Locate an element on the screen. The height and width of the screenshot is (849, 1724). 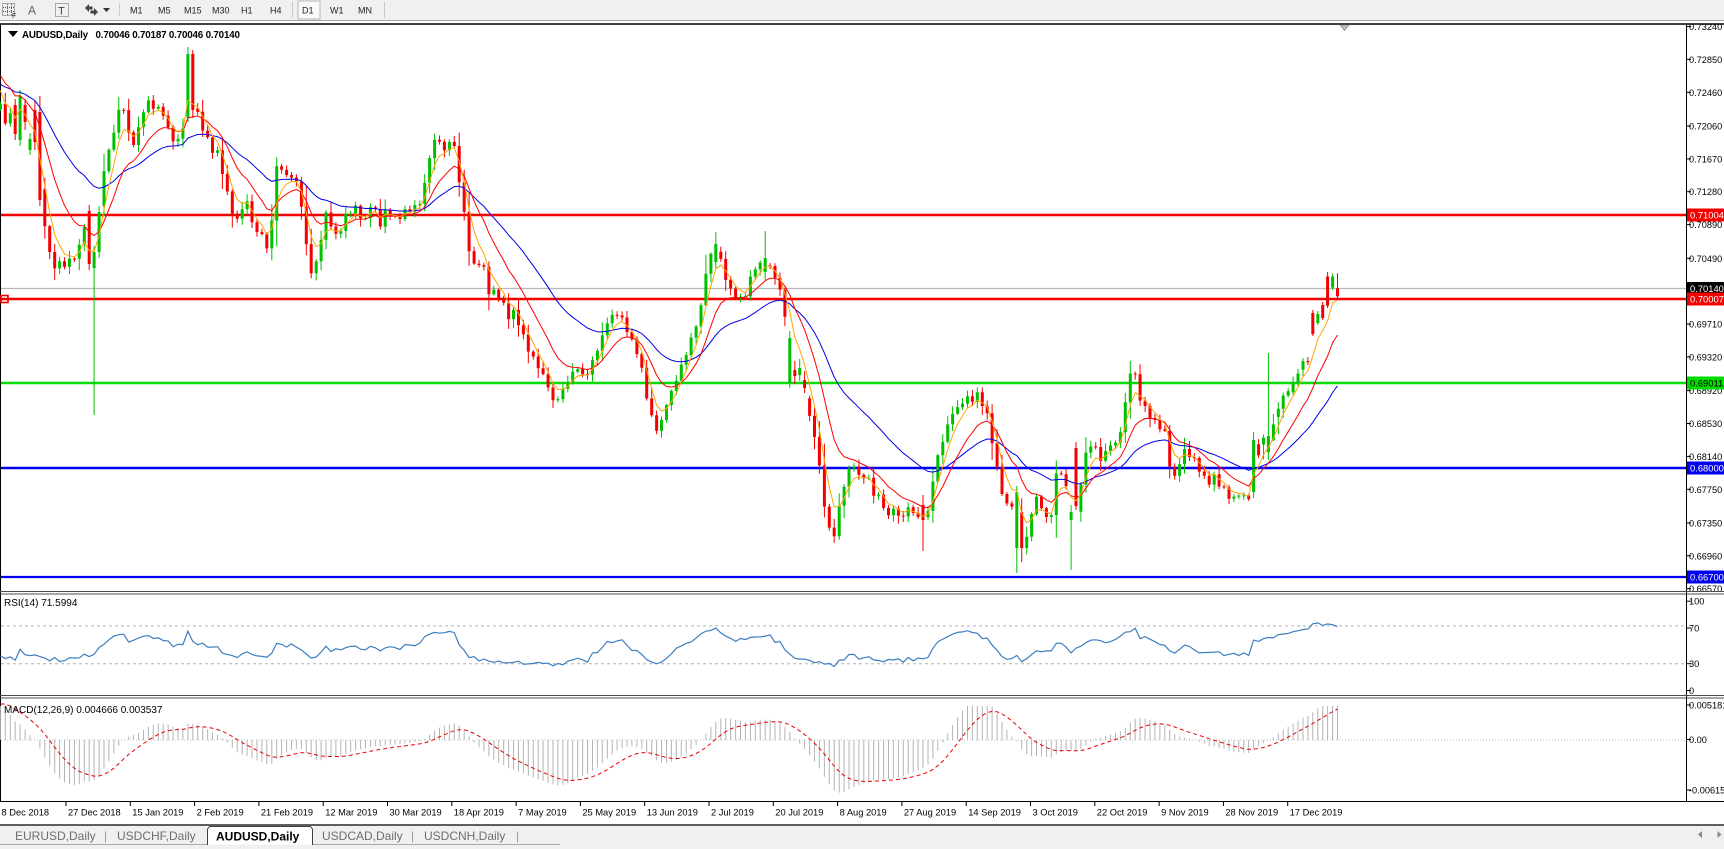
svg-text: T is located at coordinates (61, 12).